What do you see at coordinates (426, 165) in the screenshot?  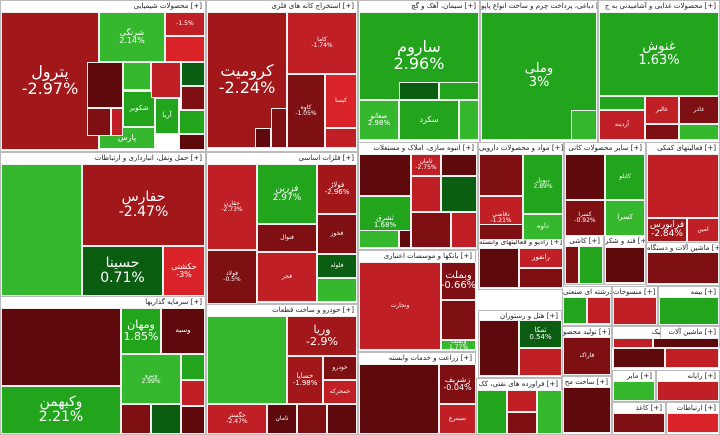 I see `stock-tile: ثامان -2.75%` at bounding box center [426, 165].